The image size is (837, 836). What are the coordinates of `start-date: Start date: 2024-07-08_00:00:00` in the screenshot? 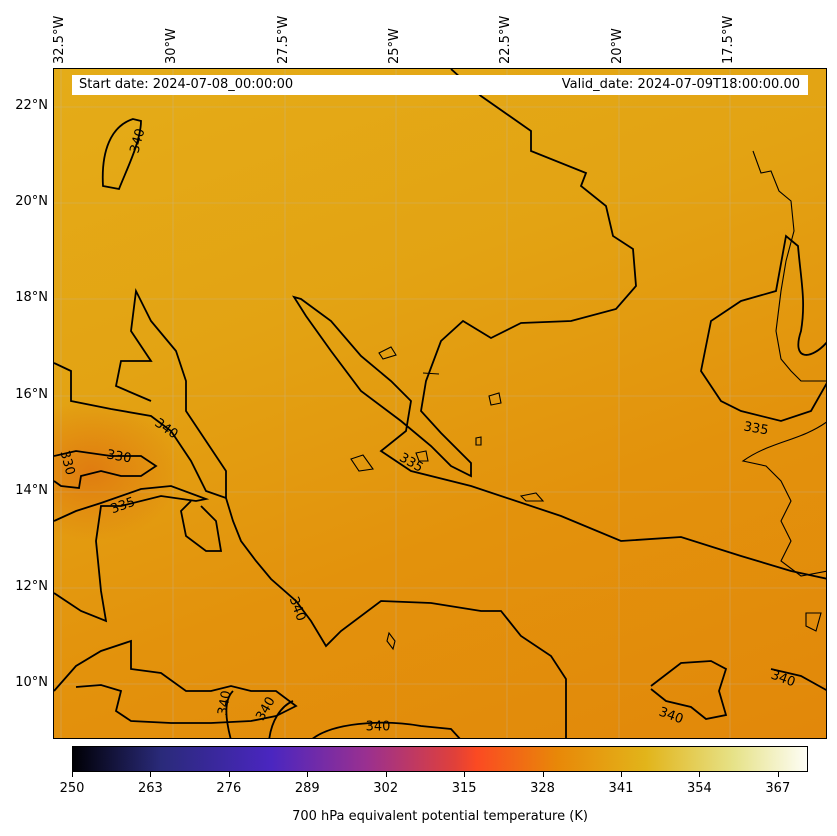 It's located at (186, 84).